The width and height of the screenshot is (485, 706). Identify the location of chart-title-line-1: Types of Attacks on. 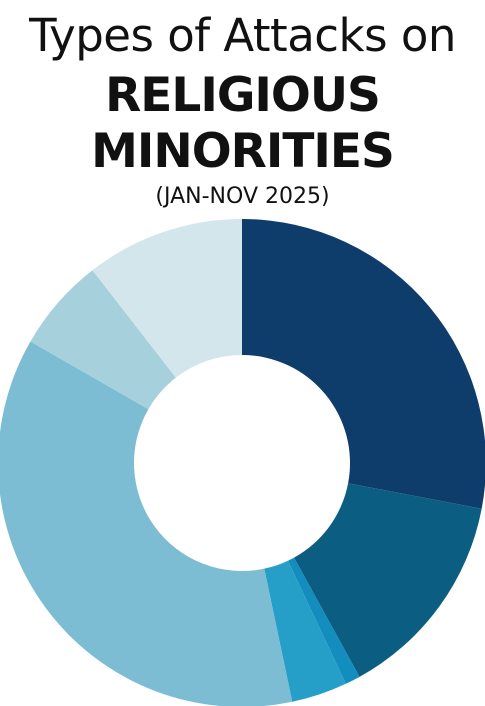
(242, 35).